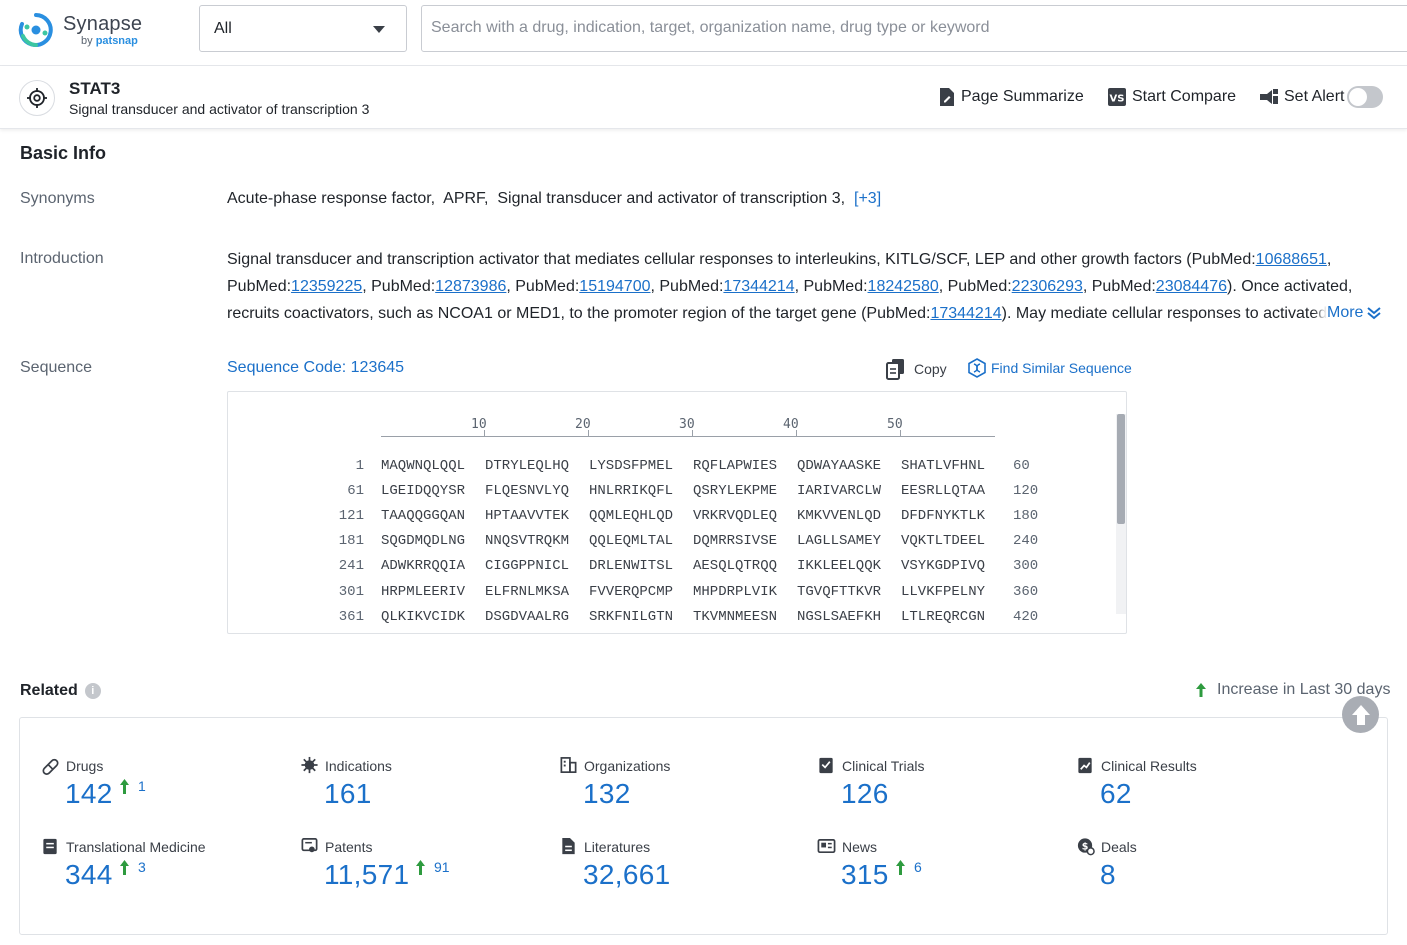 This screenshot has height=945, width=1407. I want to click on sequence-block: LYSDSFPMEL, so click(631, 466).